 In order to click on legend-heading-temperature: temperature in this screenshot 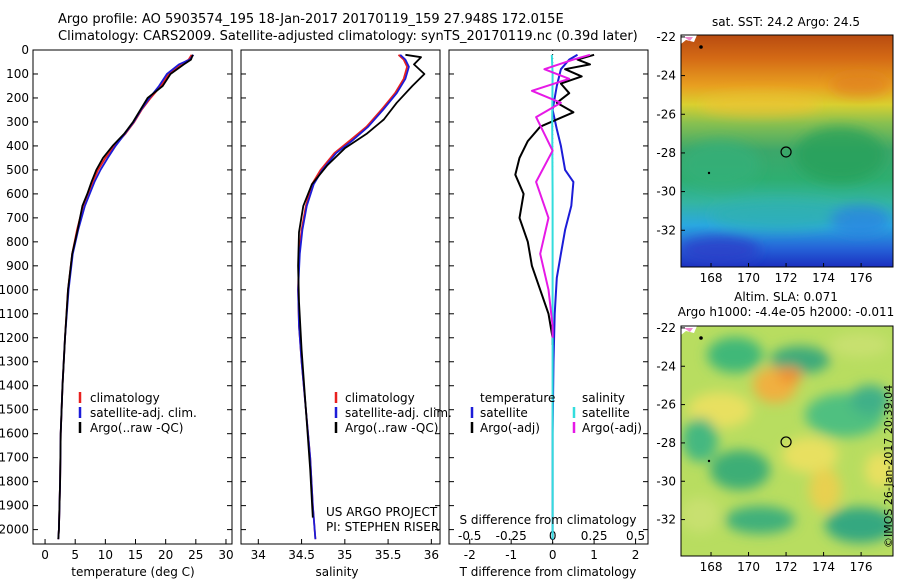, I will do `click(517, 398)`.